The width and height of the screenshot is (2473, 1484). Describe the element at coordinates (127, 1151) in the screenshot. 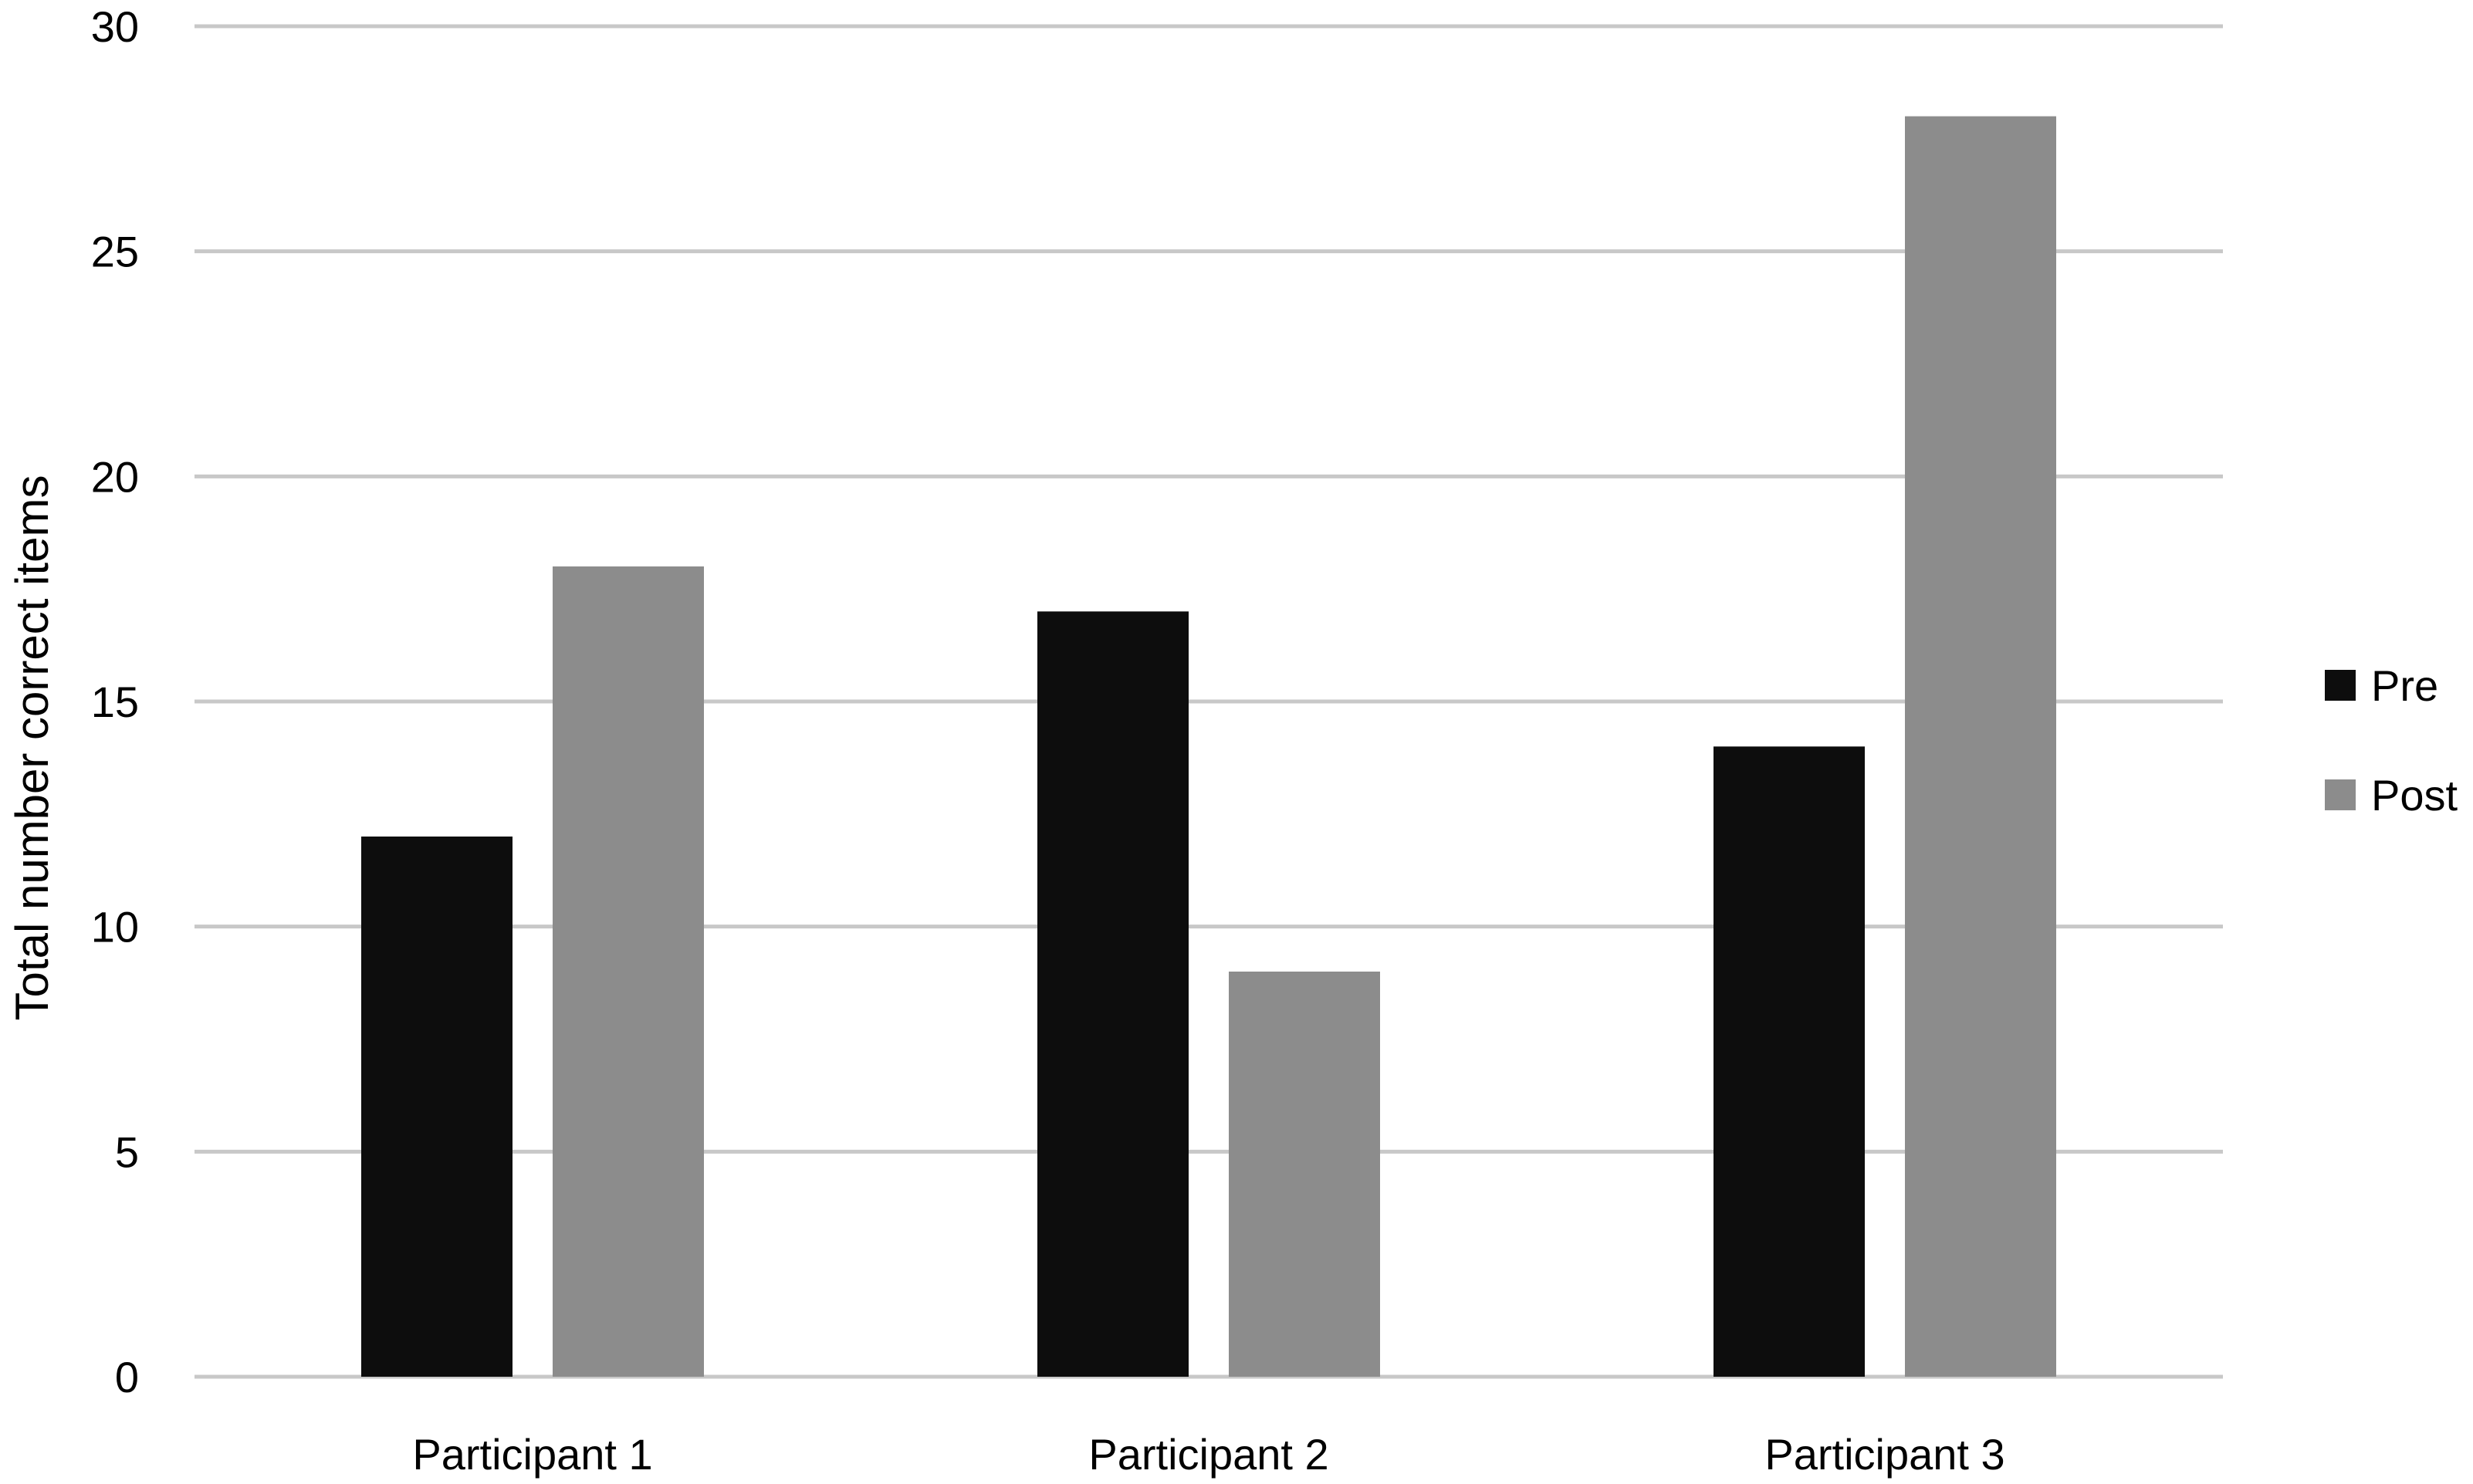

I see `y-tick-label: 5` at that location.